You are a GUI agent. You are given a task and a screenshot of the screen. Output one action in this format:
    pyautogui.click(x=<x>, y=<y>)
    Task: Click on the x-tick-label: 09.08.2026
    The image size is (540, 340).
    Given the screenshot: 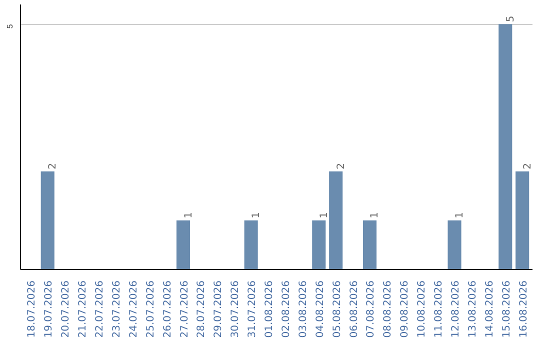 What is the action you would take?
    pyautogui.click(x=405, y=309)
    